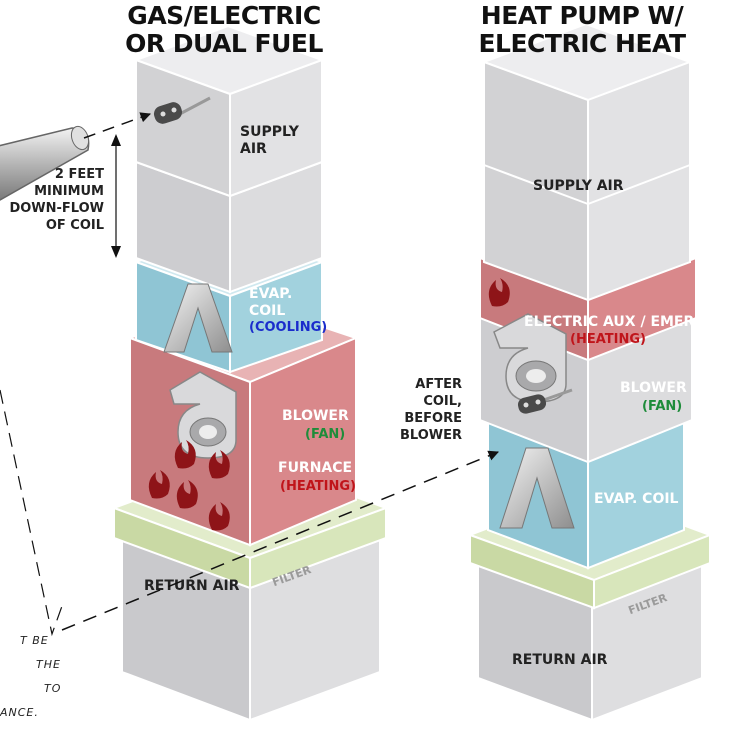  I want to click on left-blower-wheel-icon, so click(203, 415).